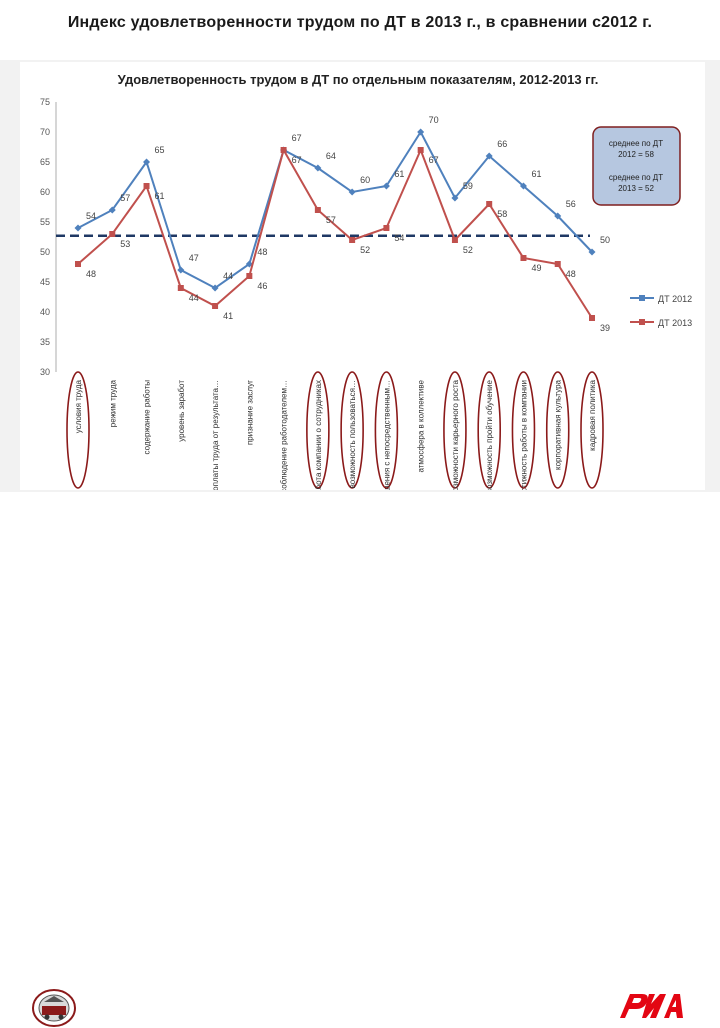  What do you see at coordinates (45, 237) in the screenshot?
I see `y-axis-ticks: 30 35 40 45 50 55 60 65 70 75` at bounding box center [45, 237].